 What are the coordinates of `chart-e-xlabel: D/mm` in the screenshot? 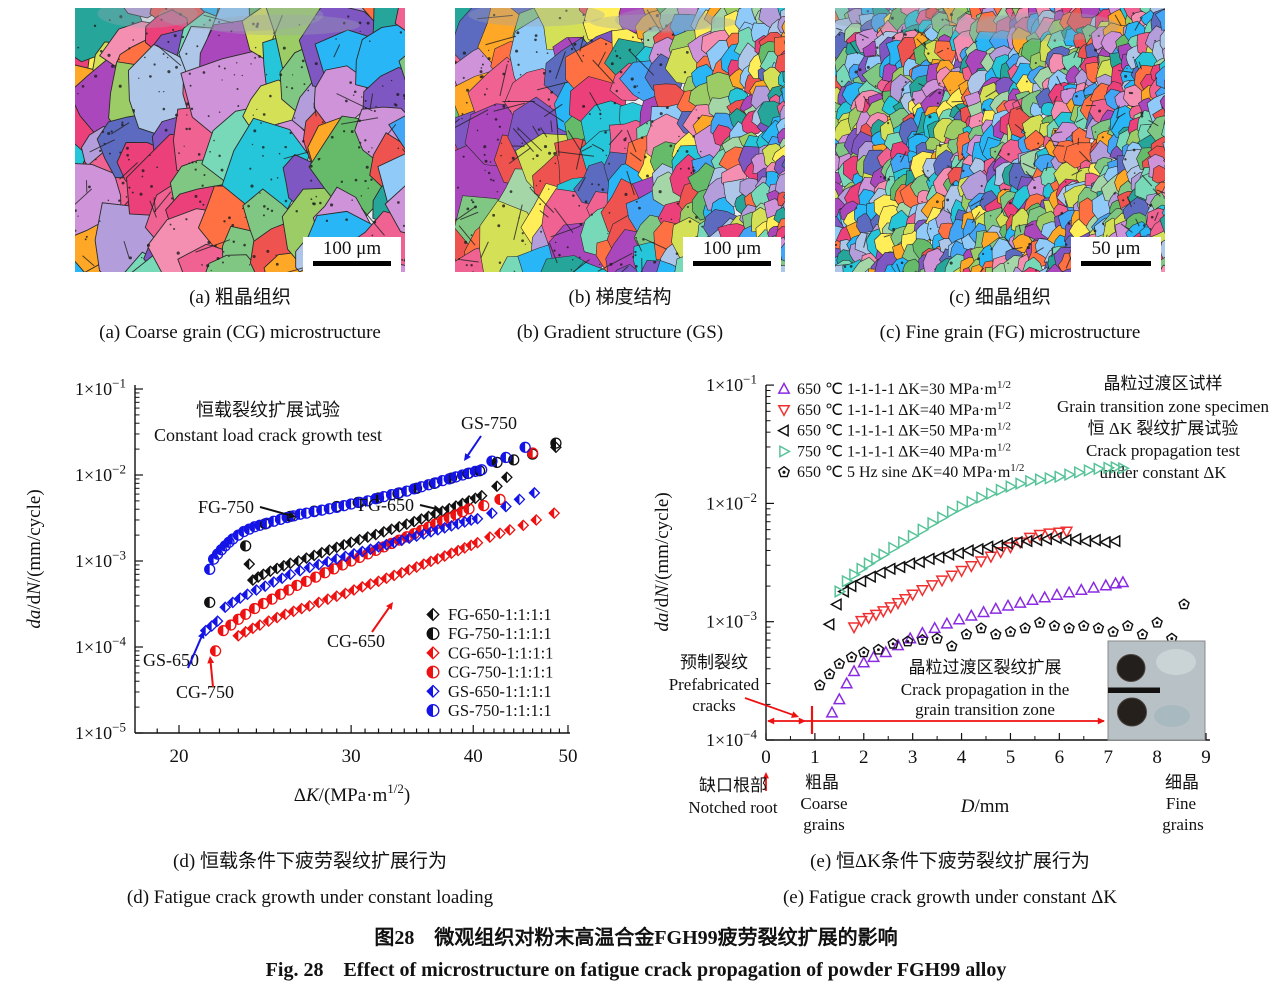 It's located at (985, 806).